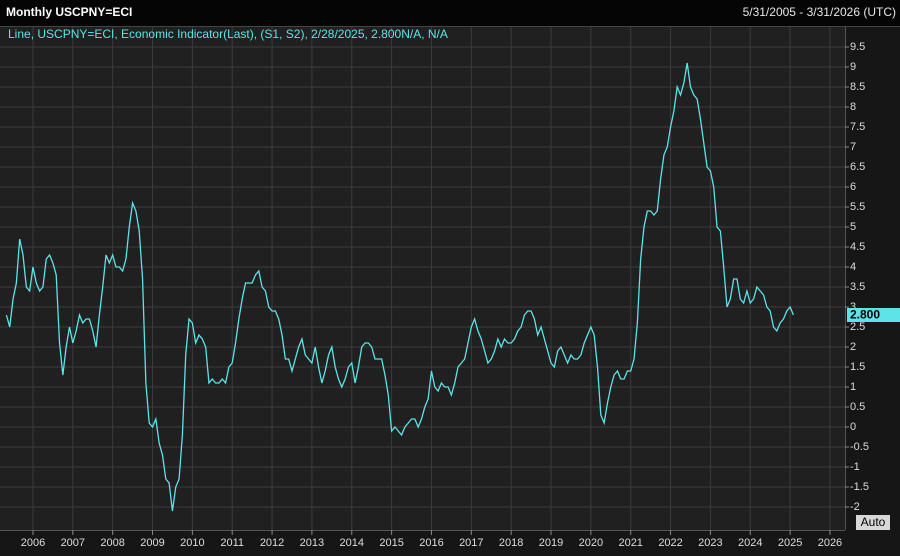  What do you see at coordinates (471, 543) in the screenshot?
I see `x-tick-label: 2017` at bounding box center [471, 543].